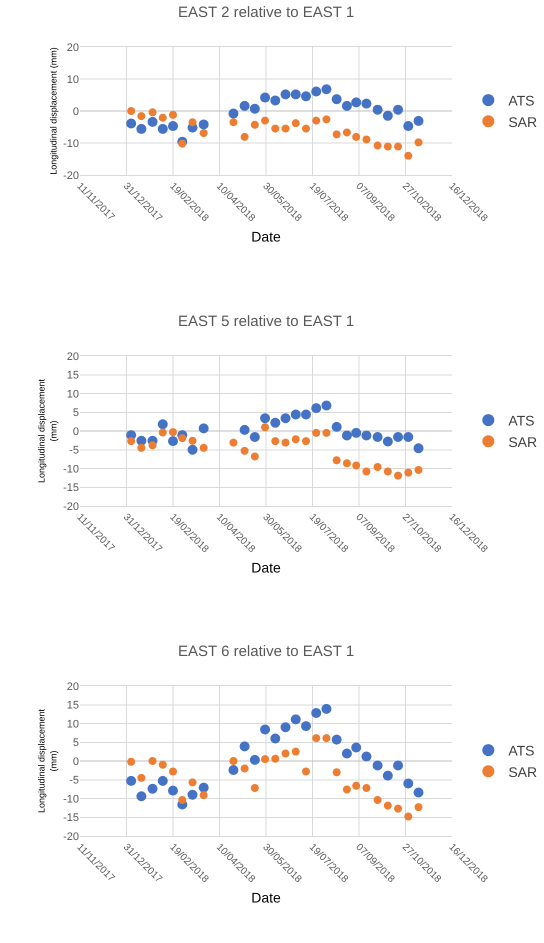 The width and height of the screenshot is (544, 943). What do you see at coordinates (72, 706) in the screenshot?
I see `y-tick-label: 15` at bounding box center [72, 706].